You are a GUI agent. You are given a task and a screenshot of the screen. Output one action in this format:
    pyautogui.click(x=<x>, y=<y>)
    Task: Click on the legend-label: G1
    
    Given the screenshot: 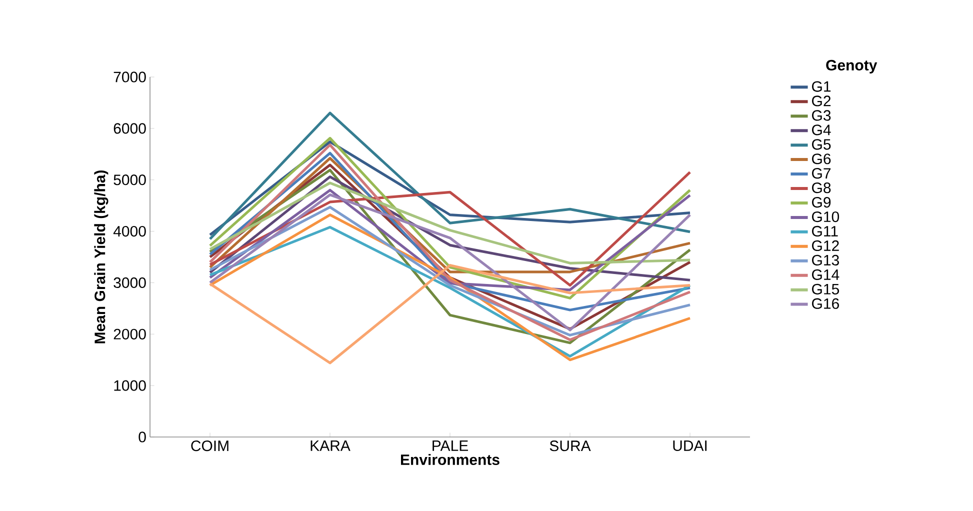 What is the action you would take?
    pyautogui.click(x=821, y=86)
    